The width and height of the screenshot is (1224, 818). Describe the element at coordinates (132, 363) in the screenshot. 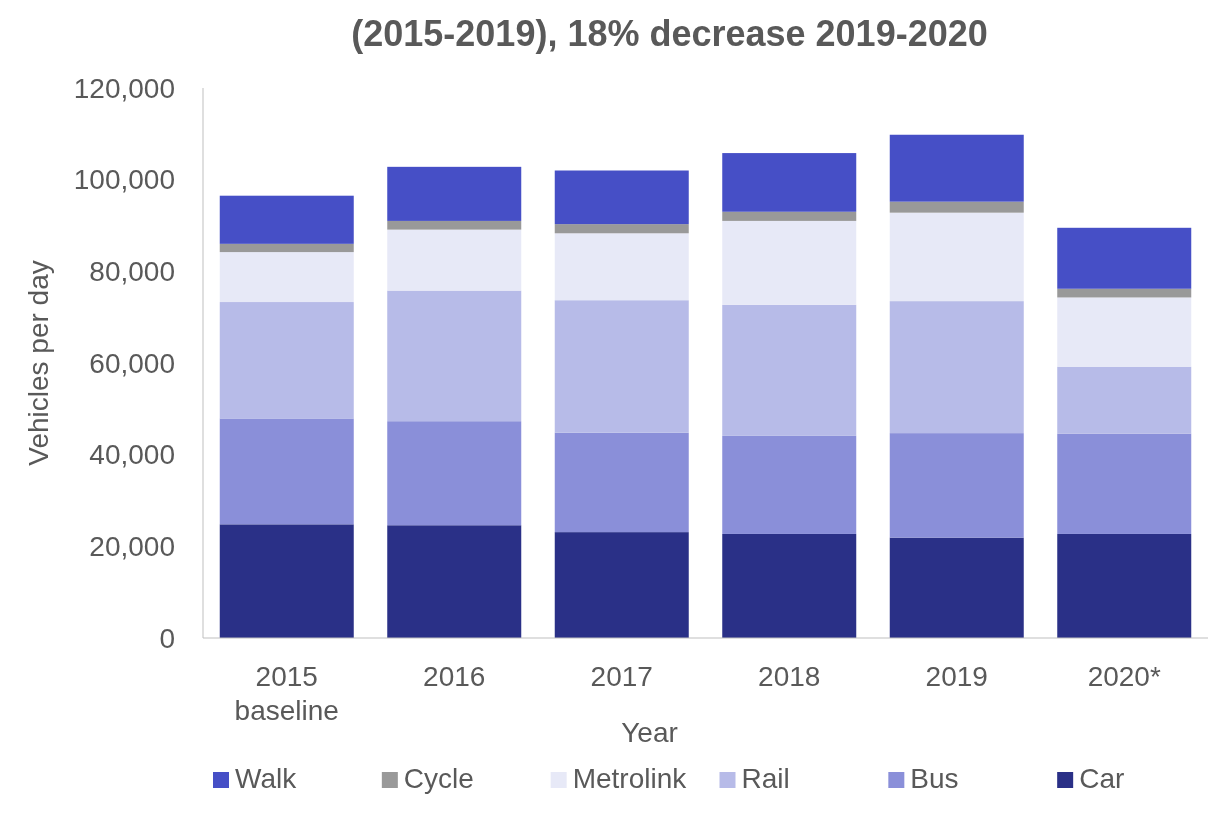

I see `y-tick-label: 60,000` at that location.